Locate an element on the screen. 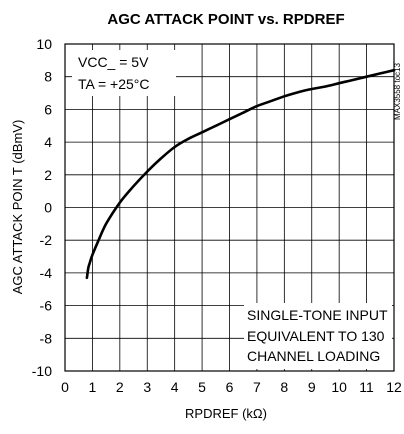 This screenshot has width=404, height=434. y-tick-label: 4 is located at coordinates (48, 142).